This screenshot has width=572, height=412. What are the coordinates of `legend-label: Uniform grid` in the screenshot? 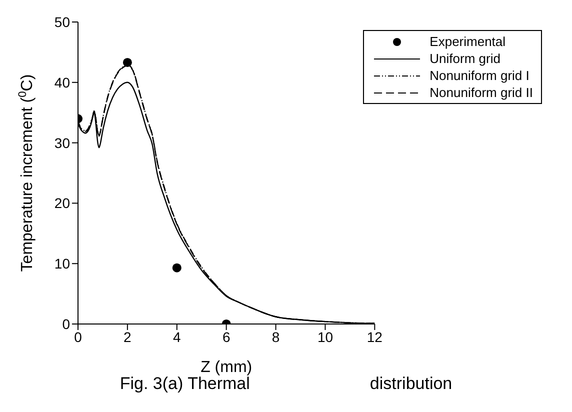 It's located at (465, 58).